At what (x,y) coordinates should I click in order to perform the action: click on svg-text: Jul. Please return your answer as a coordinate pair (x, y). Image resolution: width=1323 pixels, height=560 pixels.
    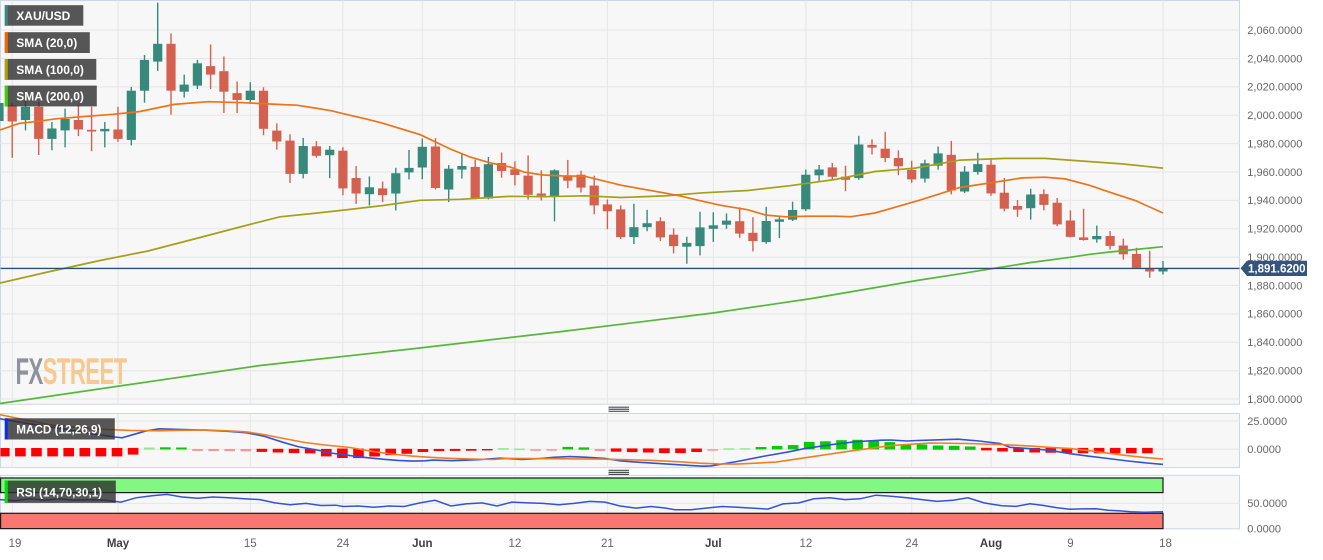
    Looking at the image, I should click on (713, 544).